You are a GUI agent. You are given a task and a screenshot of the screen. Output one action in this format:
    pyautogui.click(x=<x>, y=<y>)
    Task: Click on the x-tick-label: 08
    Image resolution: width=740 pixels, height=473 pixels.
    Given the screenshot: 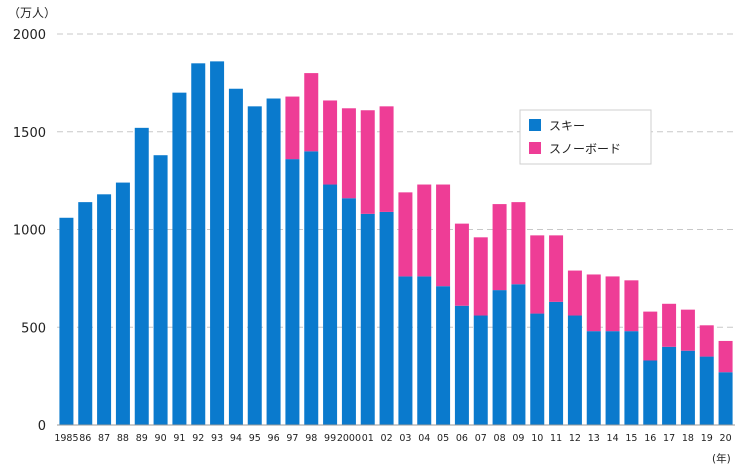 What is the action you would take?
    pyautogui.click(x=500, y=438)
    